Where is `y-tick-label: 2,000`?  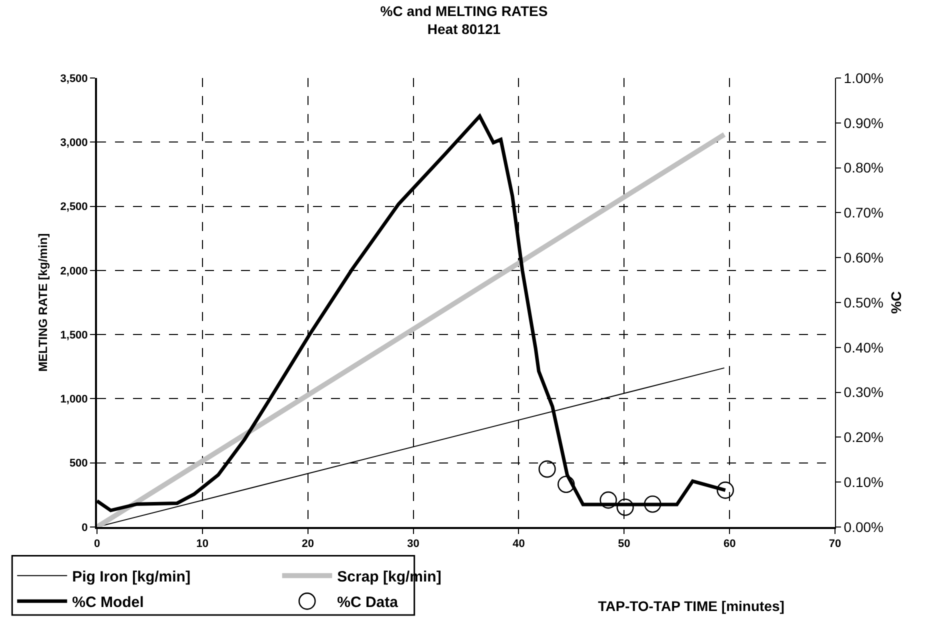 y-tick-label: 2,000 is located at coordinates (74, 271).